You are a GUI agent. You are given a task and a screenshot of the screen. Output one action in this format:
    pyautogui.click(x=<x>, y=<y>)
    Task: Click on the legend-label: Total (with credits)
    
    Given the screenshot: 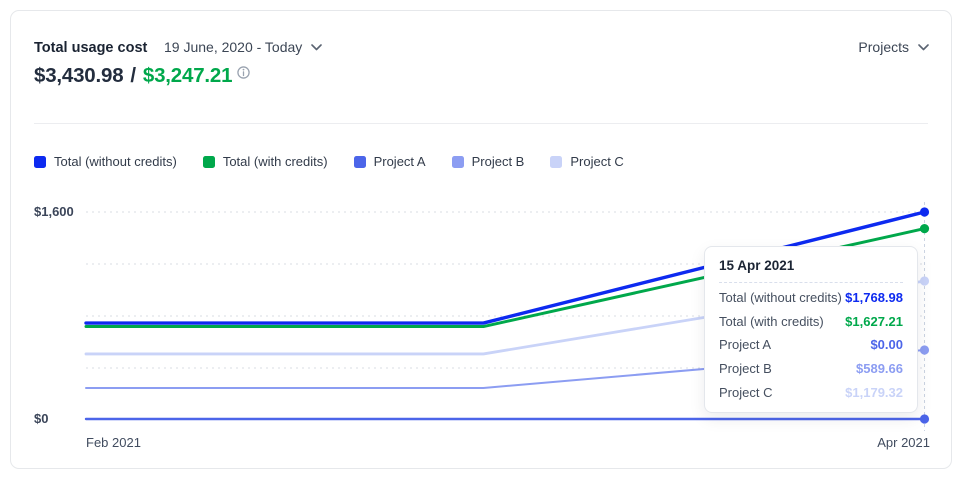 What is the action you would take?
    pyautogui.click(x=275, y=161)
    